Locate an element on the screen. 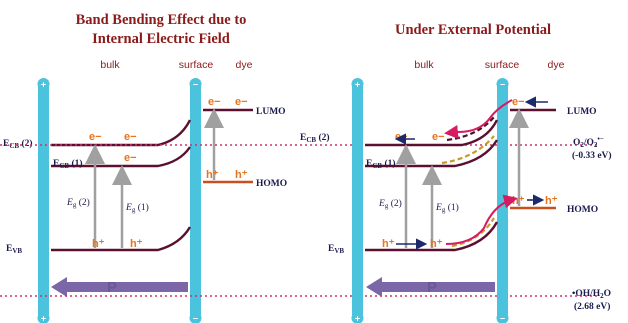 The height and width of the screenshot is (323, 628). left-header-surface: surface is located at coordinates (196, 65).